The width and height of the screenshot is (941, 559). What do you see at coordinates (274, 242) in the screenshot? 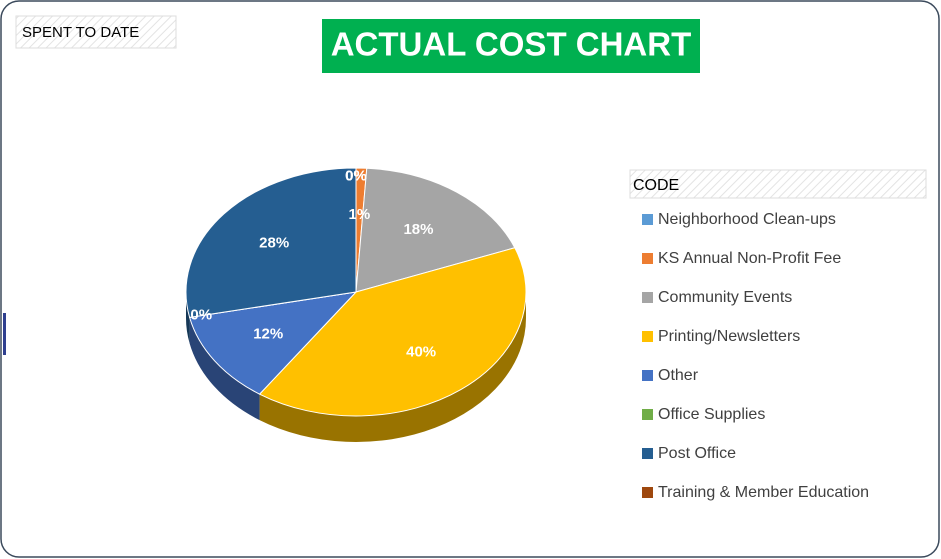
I see `data-label: 28%` at bounding box center [274, 242].